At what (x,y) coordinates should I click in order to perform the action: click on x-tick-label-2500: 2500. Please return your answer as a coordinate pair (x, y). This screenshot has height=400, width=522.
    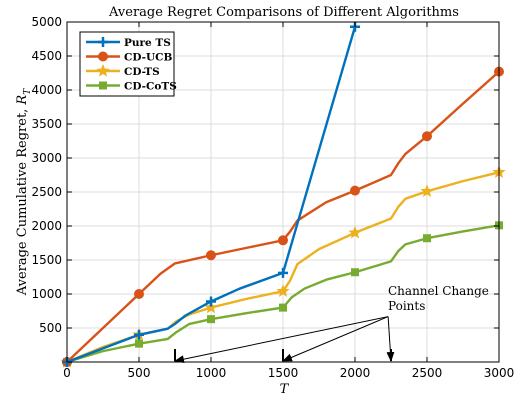
    Looking at the image, I should click on (427, 373).